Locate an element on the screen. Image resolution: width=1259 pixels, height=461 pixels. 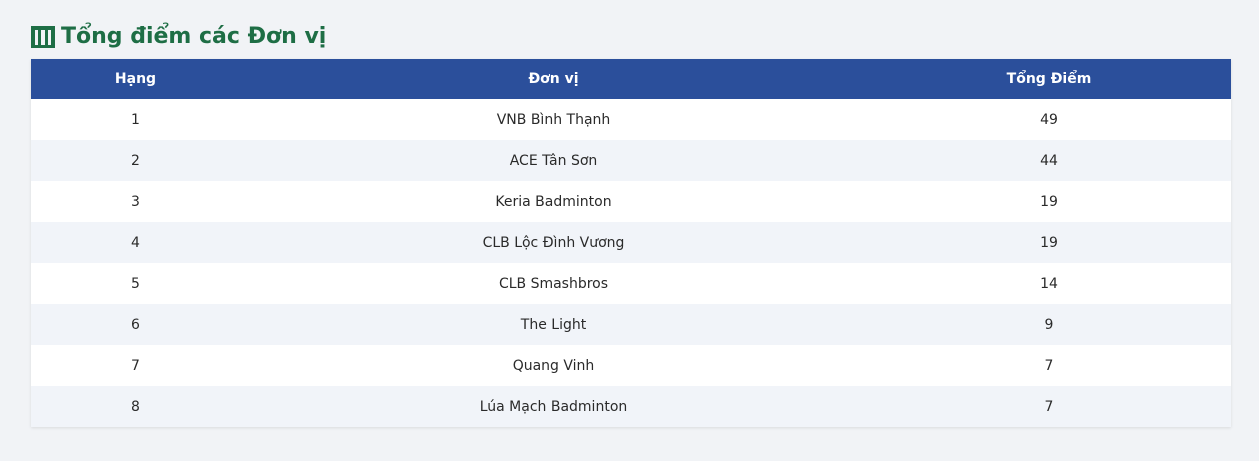
table-row: 1 VNB Bình Thạnh 49 is located at coordinates (631, 119).